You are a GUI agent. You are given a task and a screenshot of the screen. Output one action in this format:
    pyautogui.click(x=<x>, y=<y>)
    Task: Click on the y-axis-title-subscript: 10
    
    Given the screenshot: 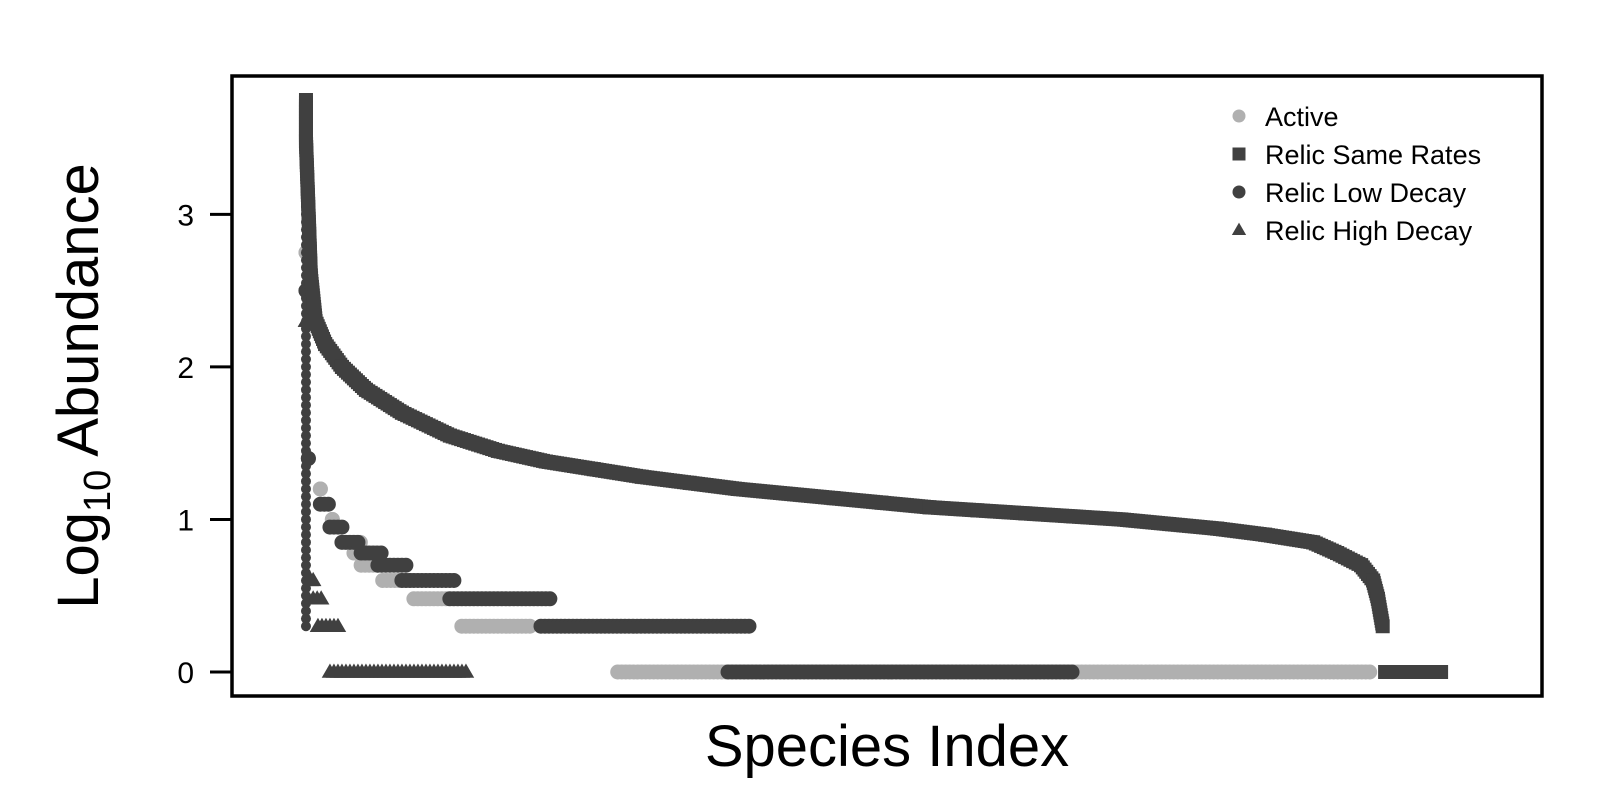 What is the action you would take?
    pyautogui.click(x=98, y=491)
    